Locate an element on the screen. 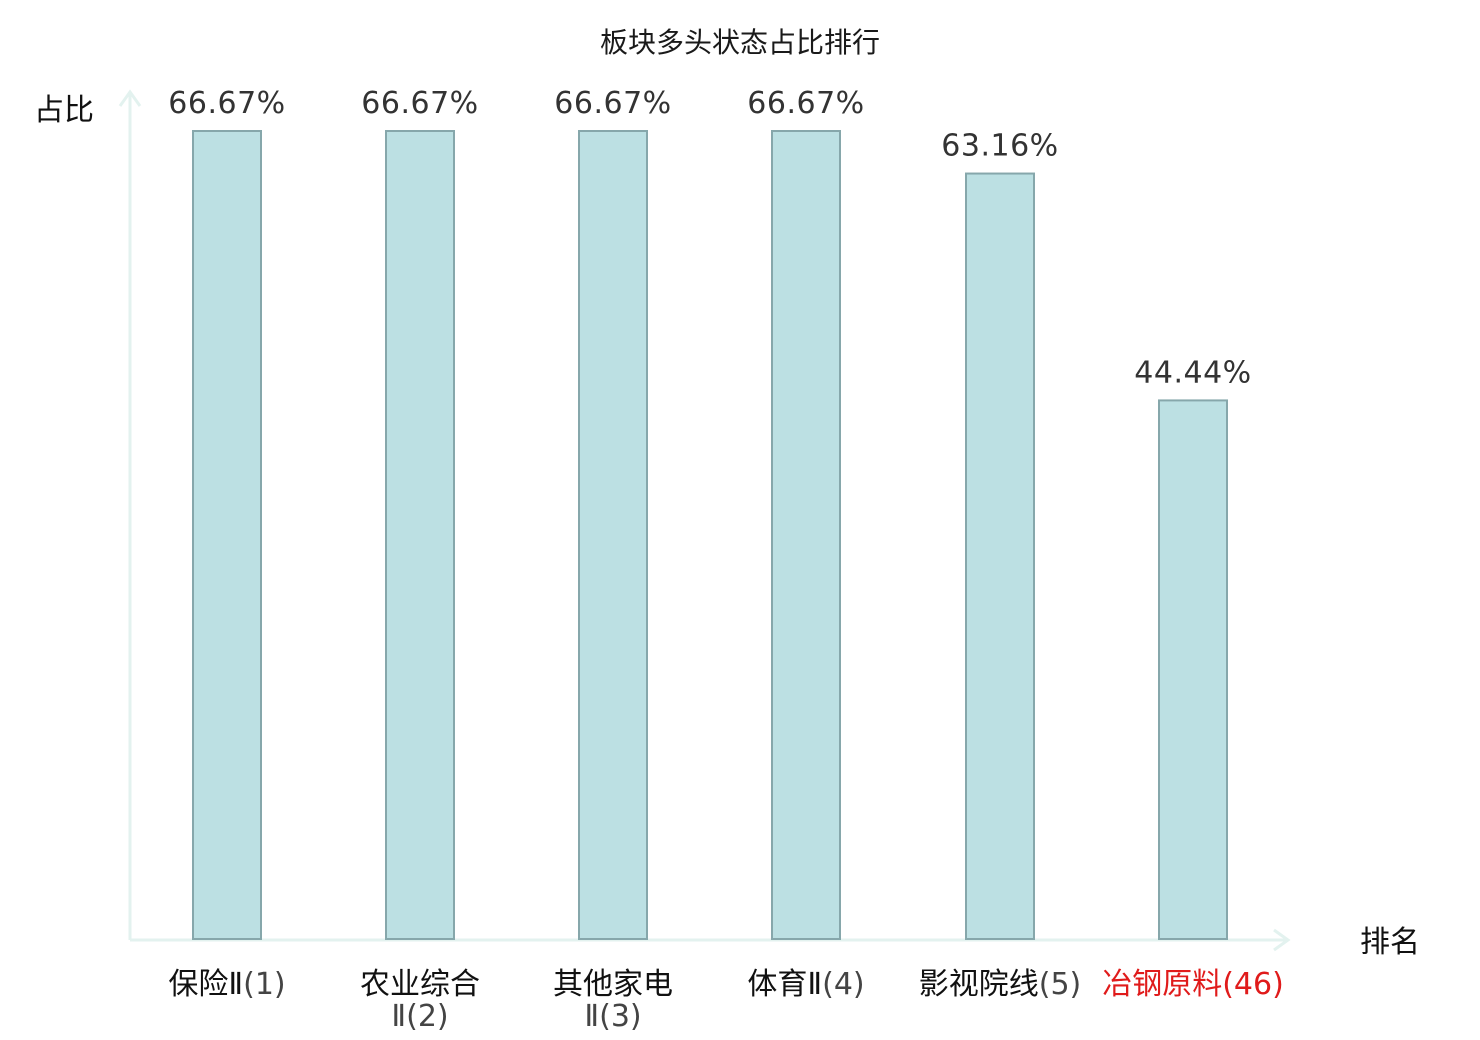 The height and width of the screenshot is (1040, 1480). category-tick-label: 其他家电 Ⅱ(3) is located at coordinates (613, 1000).